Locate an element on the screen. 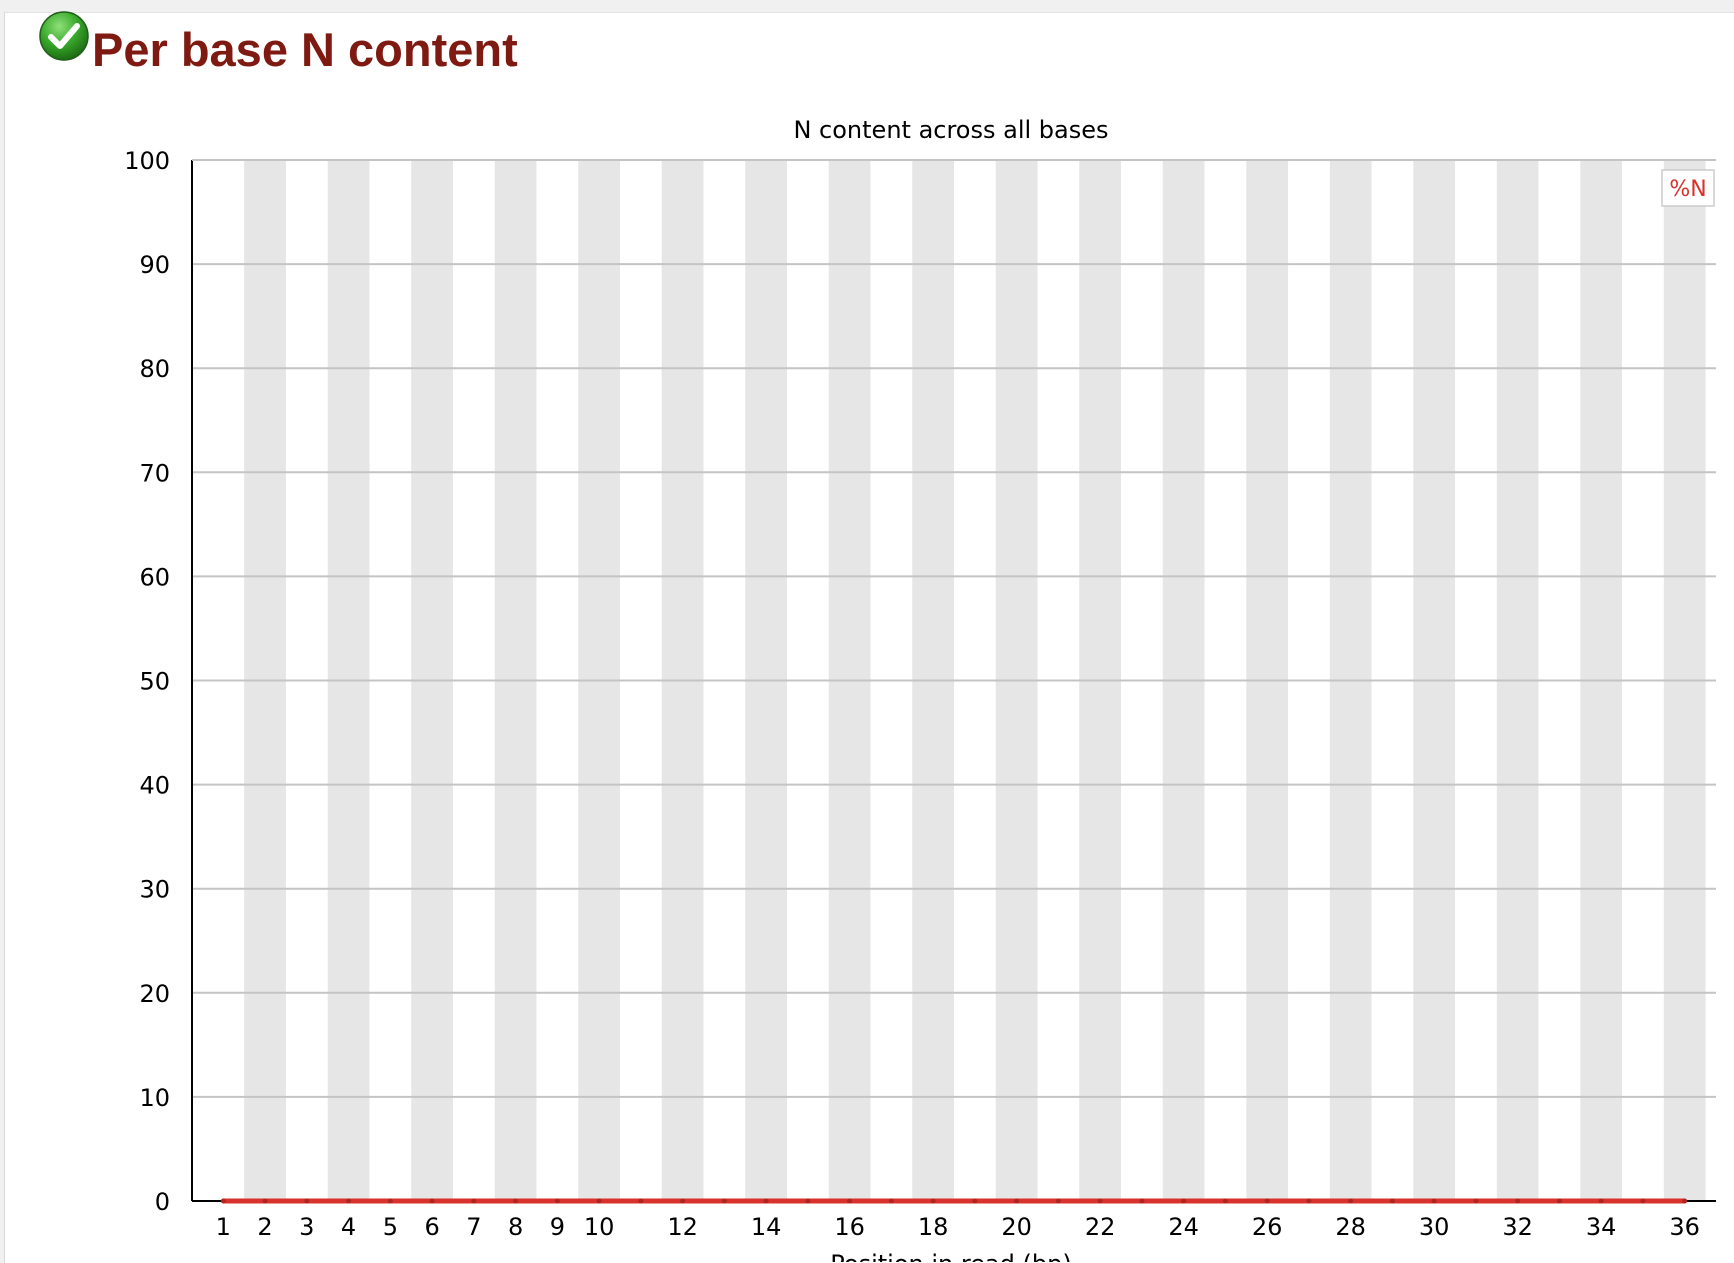 This screenshot has height=1263, width=1734. y-tick-label-40: 40 is located at coordinates (154, 786).